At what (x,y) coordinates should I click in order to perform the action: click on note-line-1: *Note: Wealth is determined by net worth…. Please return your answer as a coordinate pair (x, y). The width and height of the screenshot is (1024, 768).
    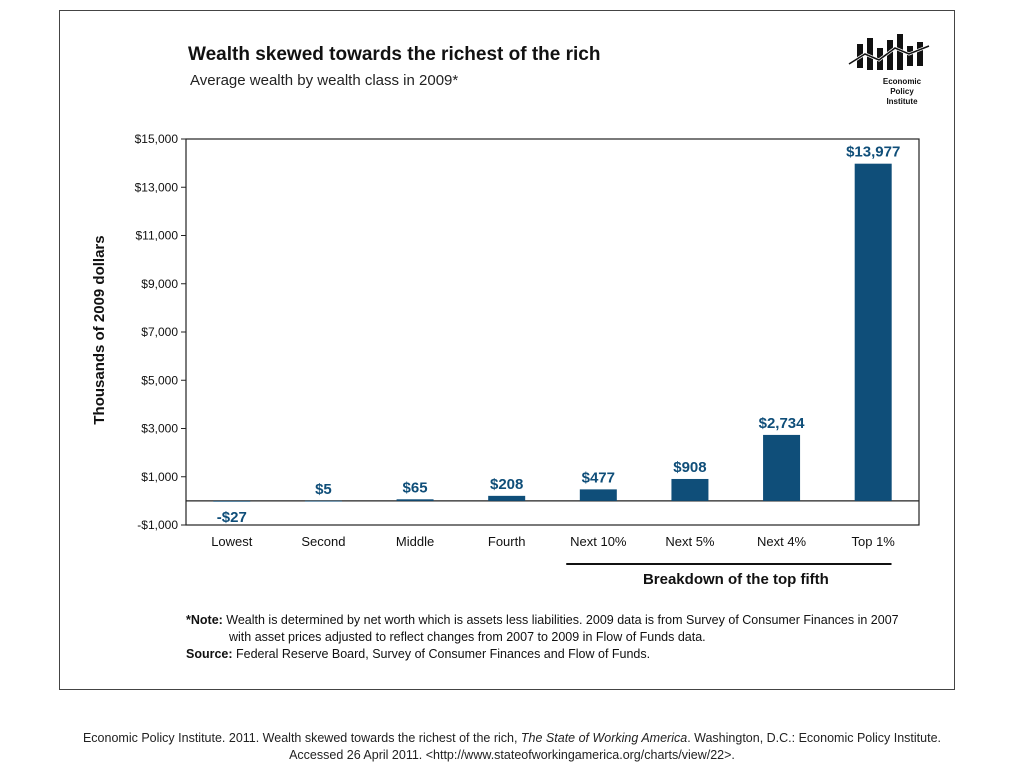
    Looking at the image, I should click on (542, 620).